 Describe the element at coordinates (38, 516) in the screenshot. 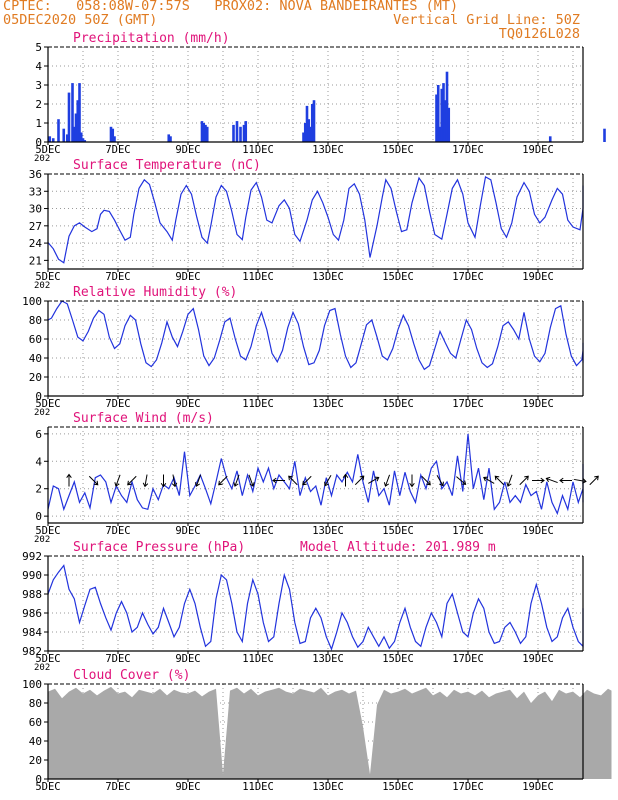

I see `wind-ytick-label: 0` at that location.